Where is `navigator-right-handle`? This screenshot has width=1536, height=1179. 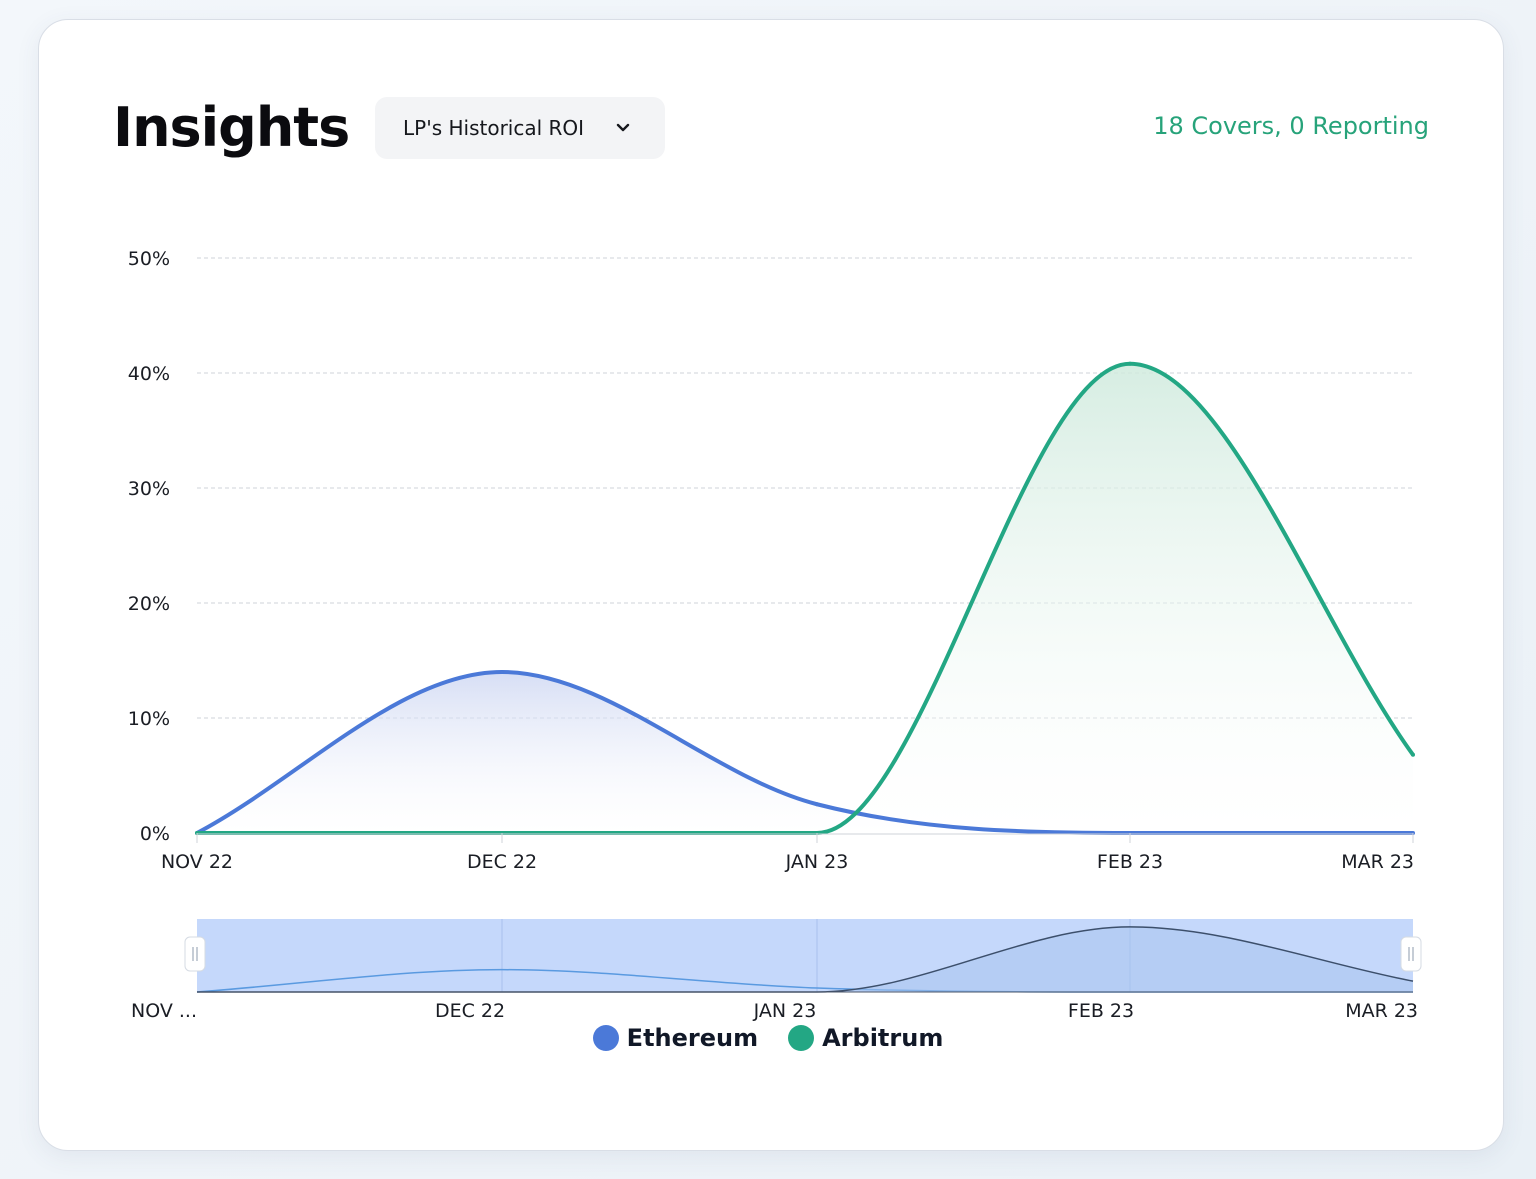 navigator-right-handle is located at coordinates (1411, 954).